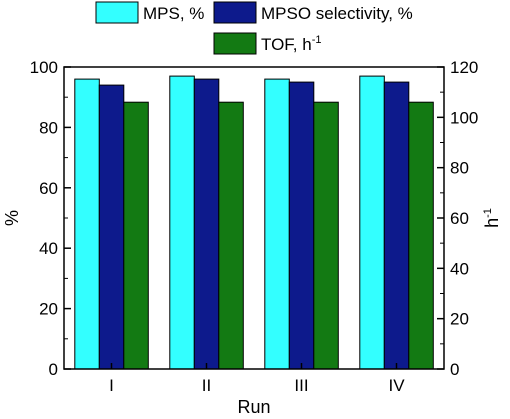  I want to click on legend-swatch-tof, so click(235, 43).